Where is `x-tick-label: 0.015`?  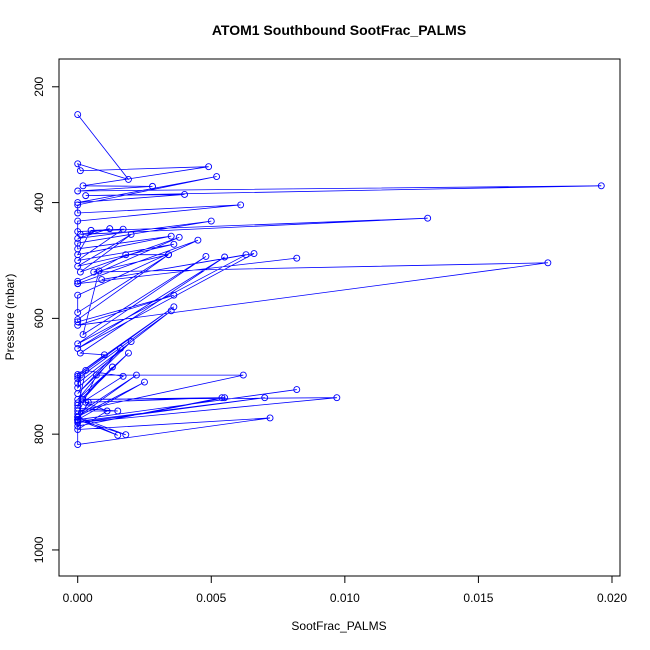 x-tick-label: 0.015 is located at coordinates (478, 598).